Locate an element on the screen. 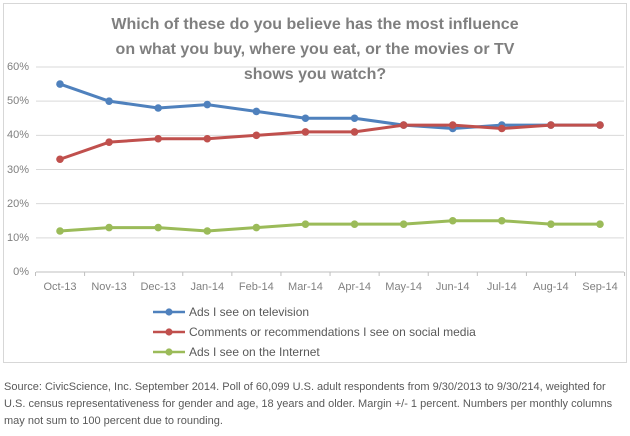  y-axis-label: 30% is located at coordinates (17, 169).